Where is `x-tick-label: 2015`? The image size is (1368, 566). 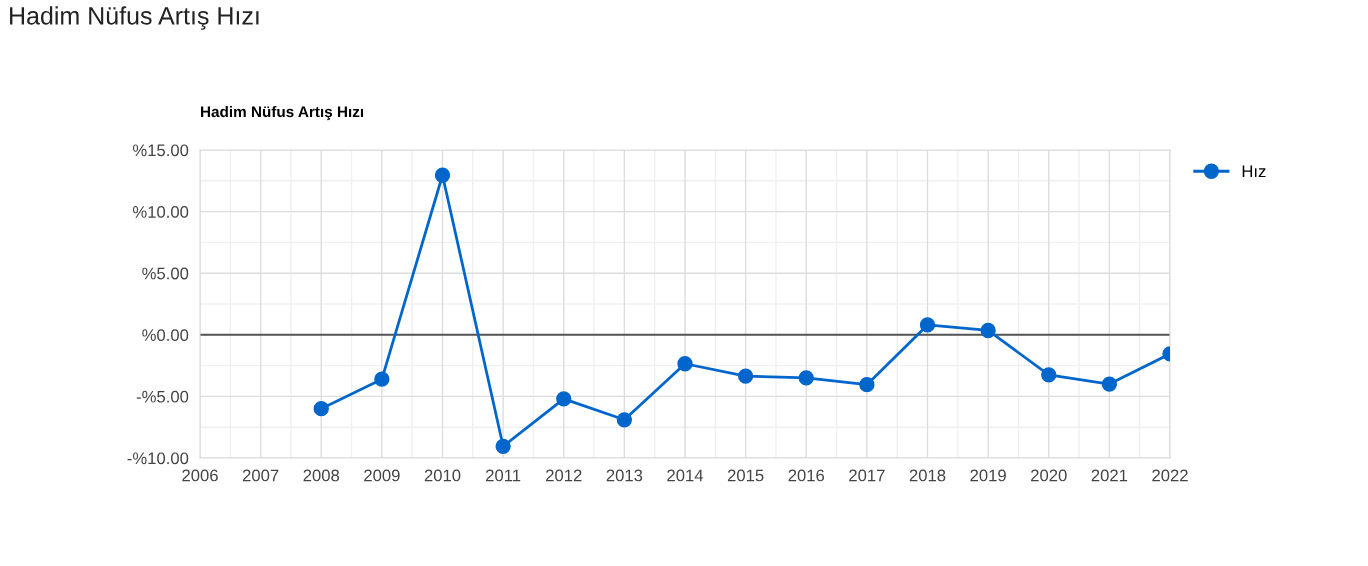 x-tick-label: 2015 is located at coordinates (745, 475).